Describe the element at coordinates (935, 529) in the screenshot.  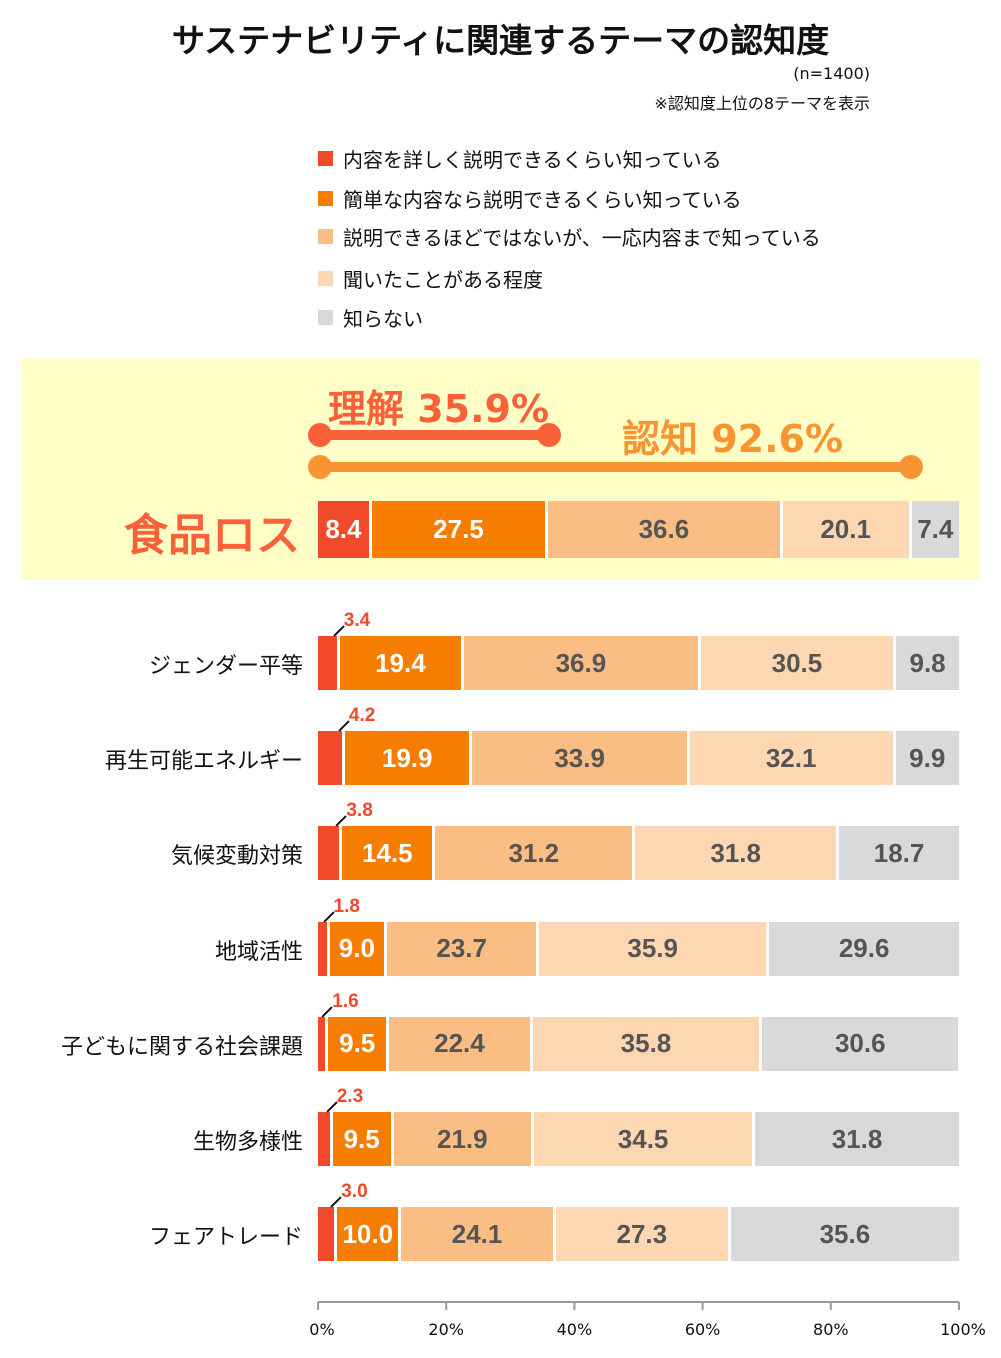
I see `bar-segment: 7.4` at that location.